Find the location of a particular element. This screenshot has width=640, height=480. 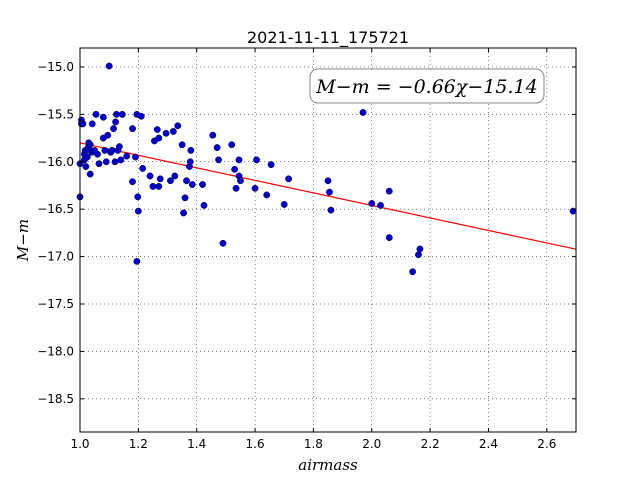

y-tick-label: −15.0 is located at coordinates (55, 67).